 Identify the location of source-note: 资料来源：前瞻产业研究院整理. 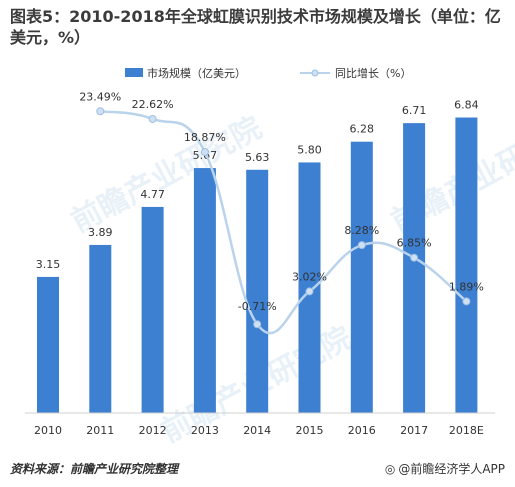
(94, 469).